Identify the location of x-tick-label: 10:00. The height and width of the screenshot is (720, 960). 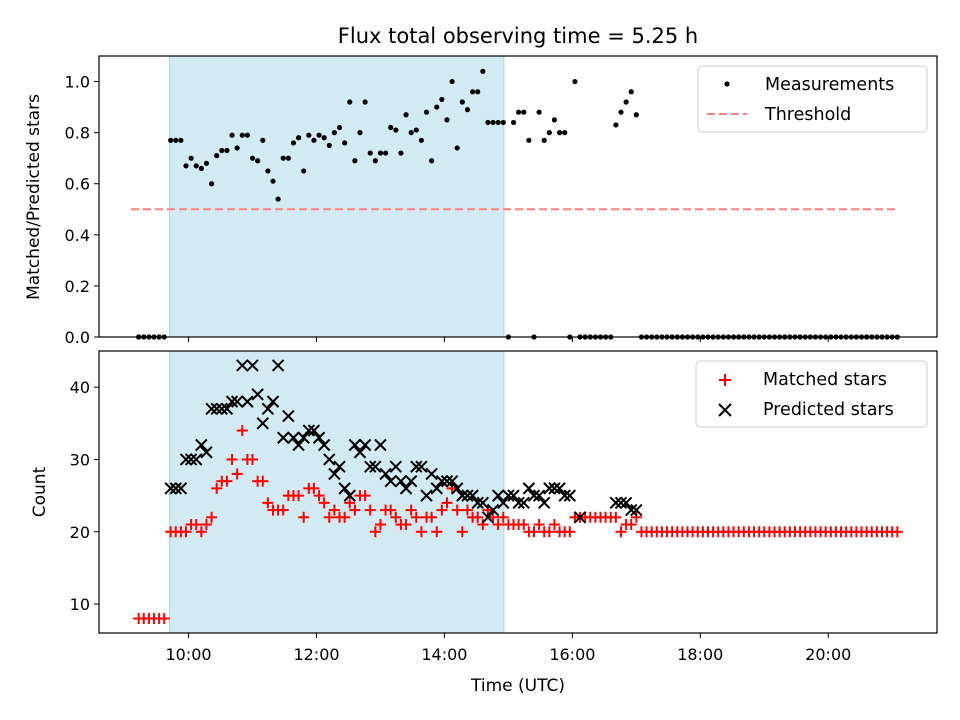
(189, 654).